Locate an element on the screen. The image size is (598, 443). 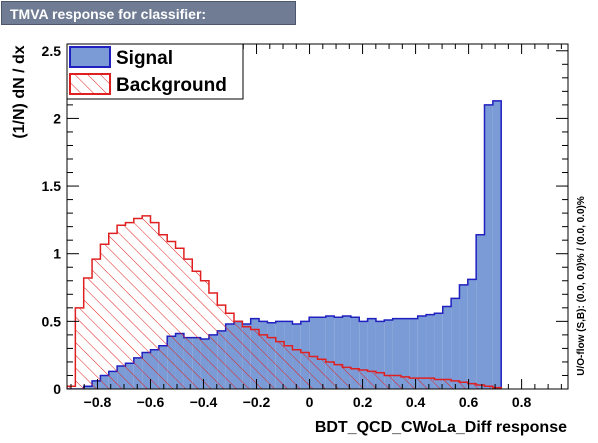
legend-swatch-signal is located at coordinates (90, 57).